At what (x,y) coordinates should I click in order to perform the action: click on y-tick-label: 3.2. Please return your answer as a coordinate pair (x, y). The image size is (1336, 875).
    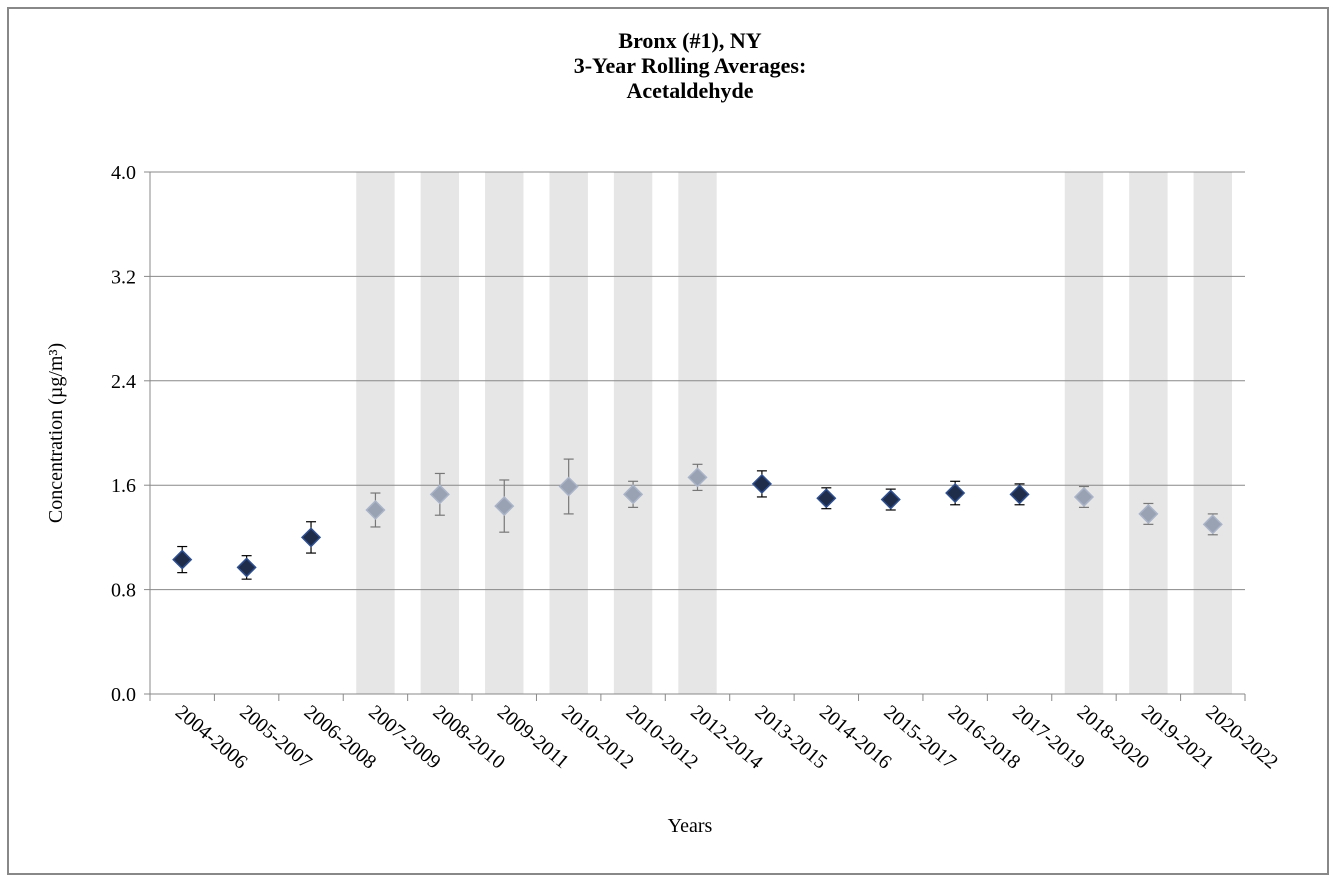
    Looking at the image, I should click on (123, 277).